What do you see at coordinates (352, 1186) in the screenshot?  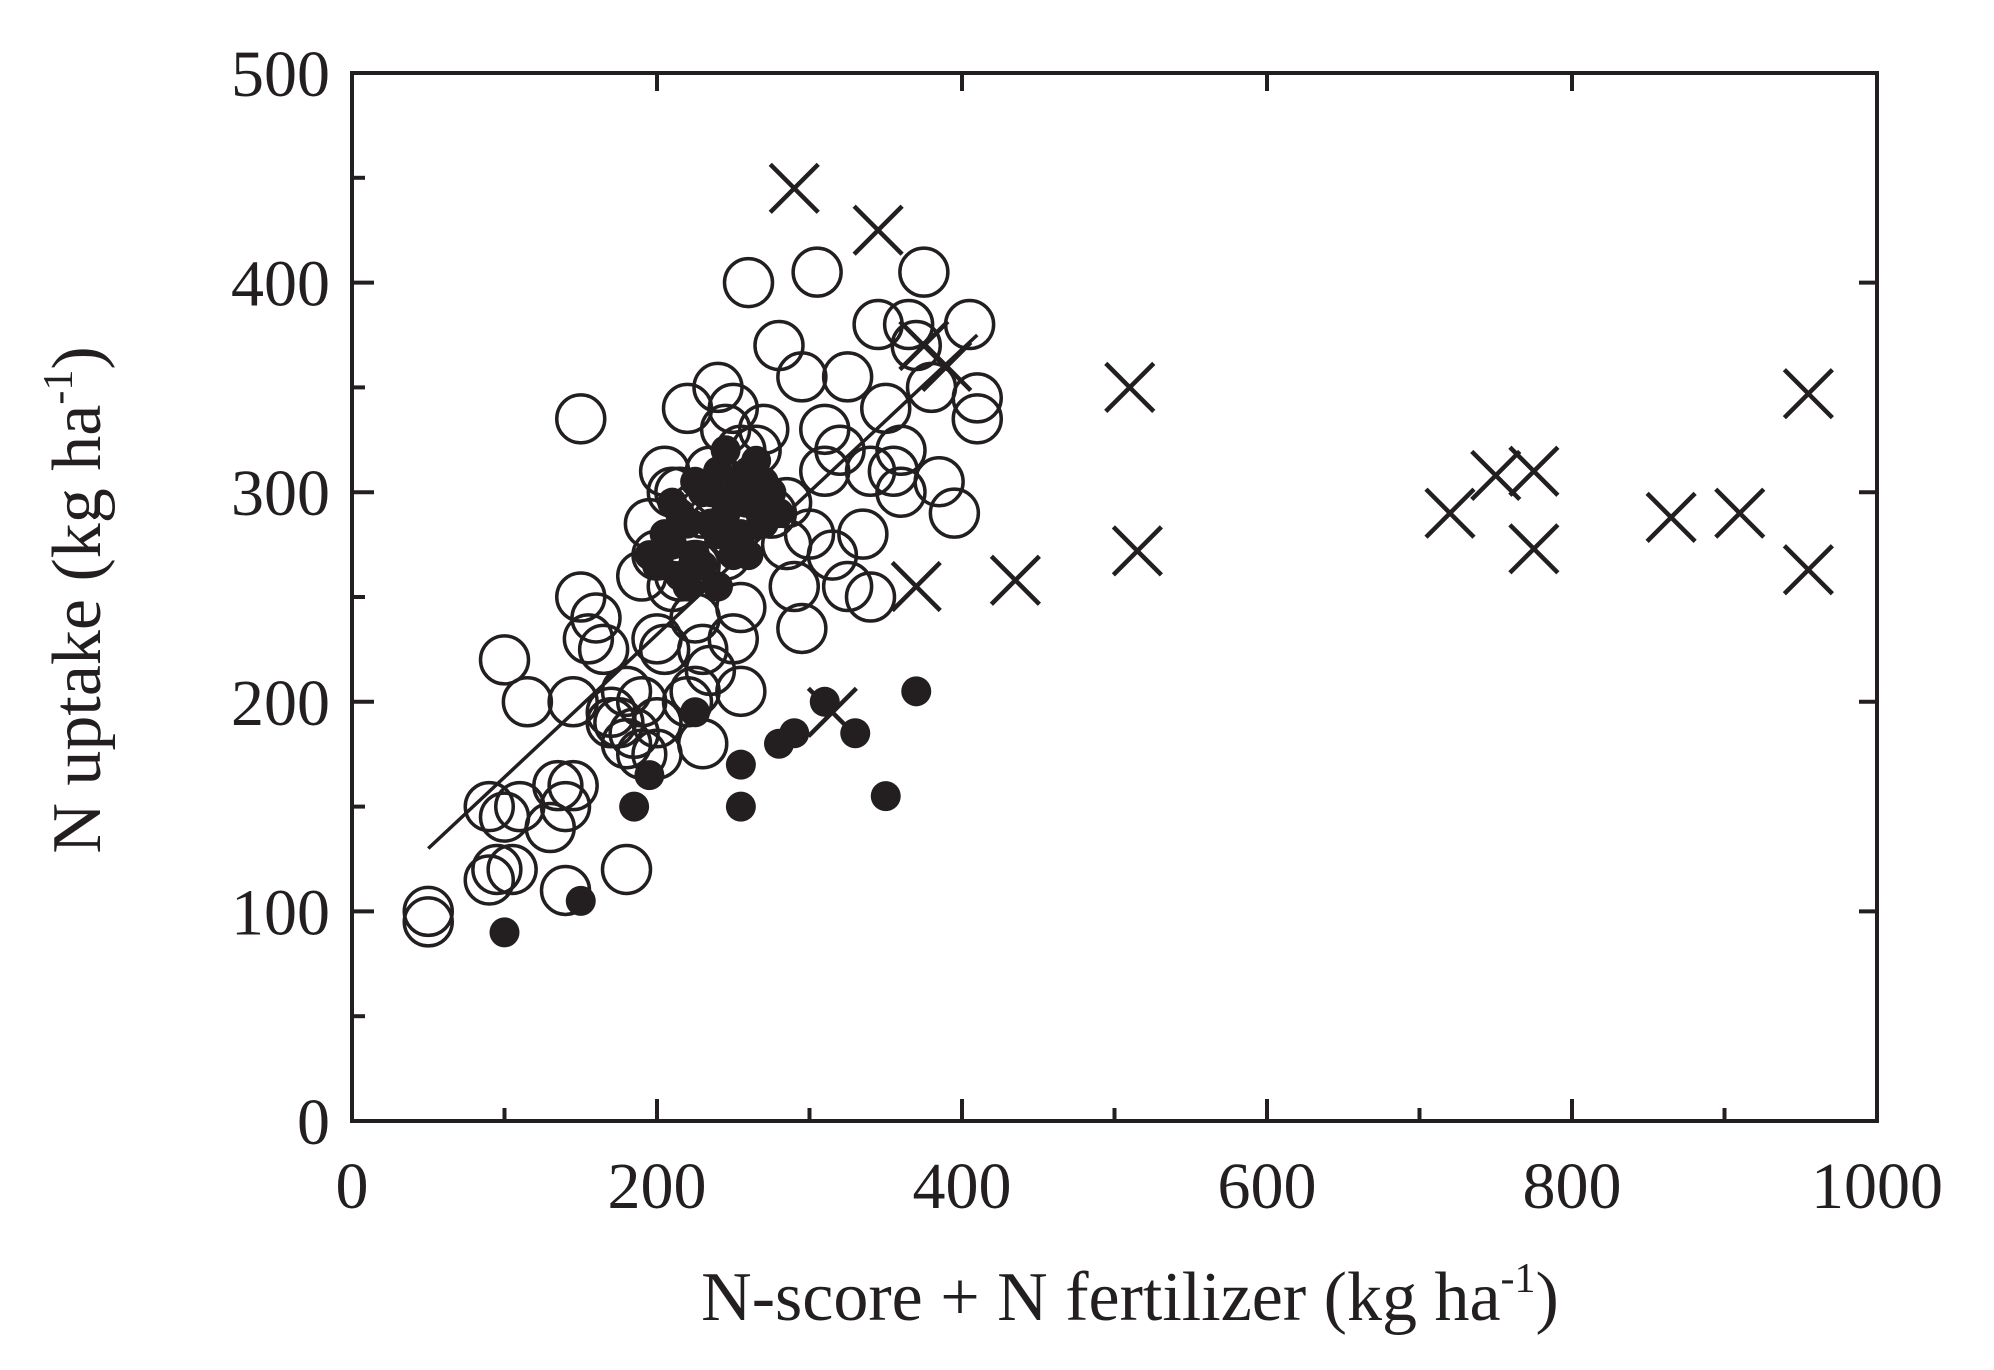 I see `x-tick-label: 0` at bounding box center [352, 1186].